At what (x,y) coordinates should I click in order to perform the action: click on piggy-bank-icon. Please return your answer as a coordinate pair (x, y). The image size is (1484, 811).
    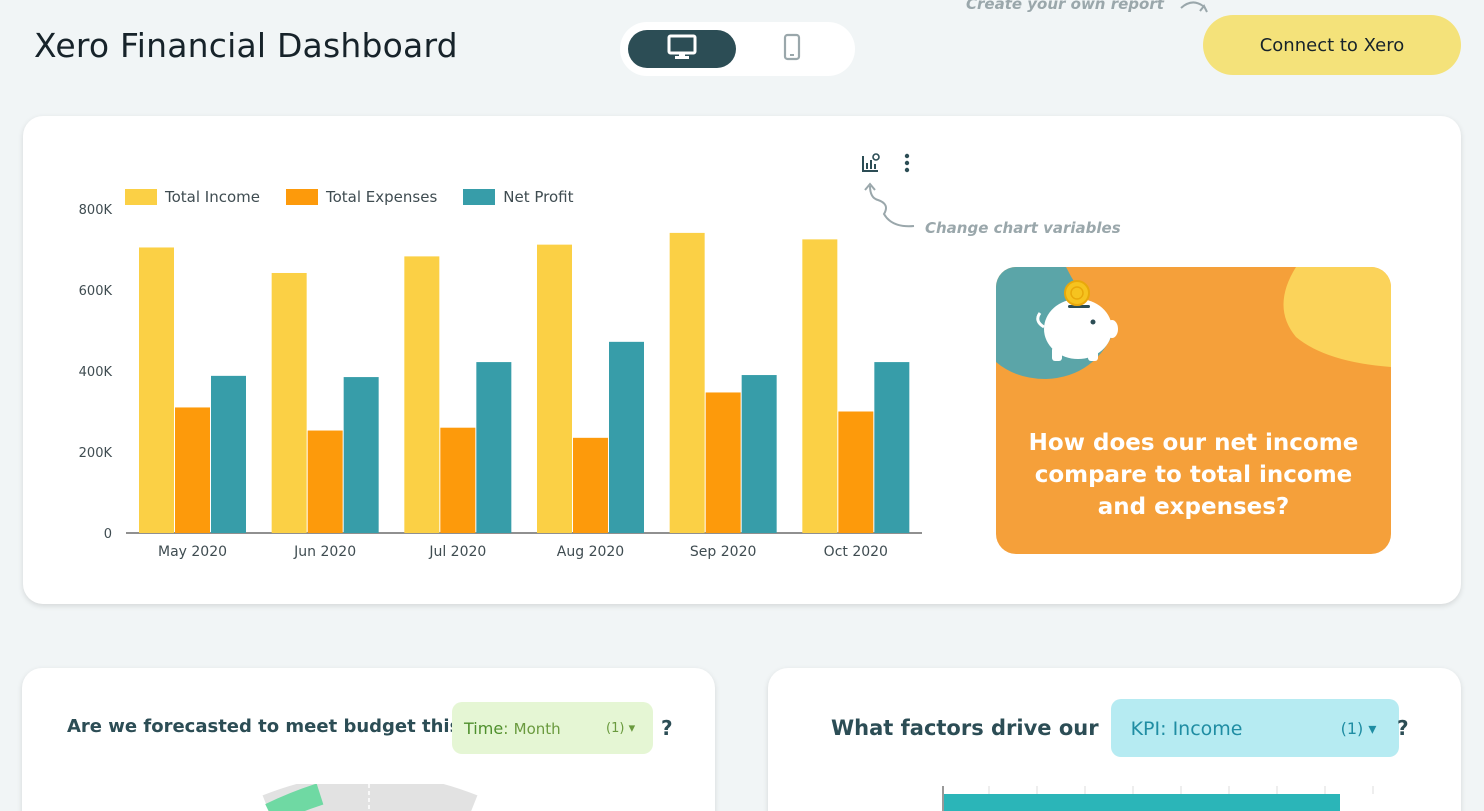
    Looking at the image, I should click on (1193, 334).